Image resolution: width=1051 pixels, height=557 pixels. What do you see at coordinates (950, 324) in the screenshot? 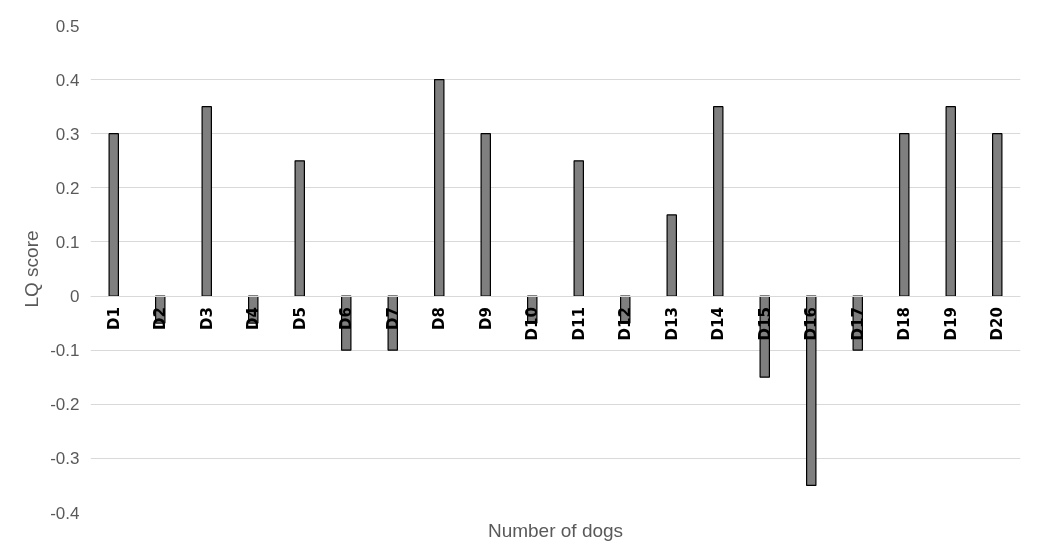
I see `x-tick-label: D19` at bounding box center [950, 324].